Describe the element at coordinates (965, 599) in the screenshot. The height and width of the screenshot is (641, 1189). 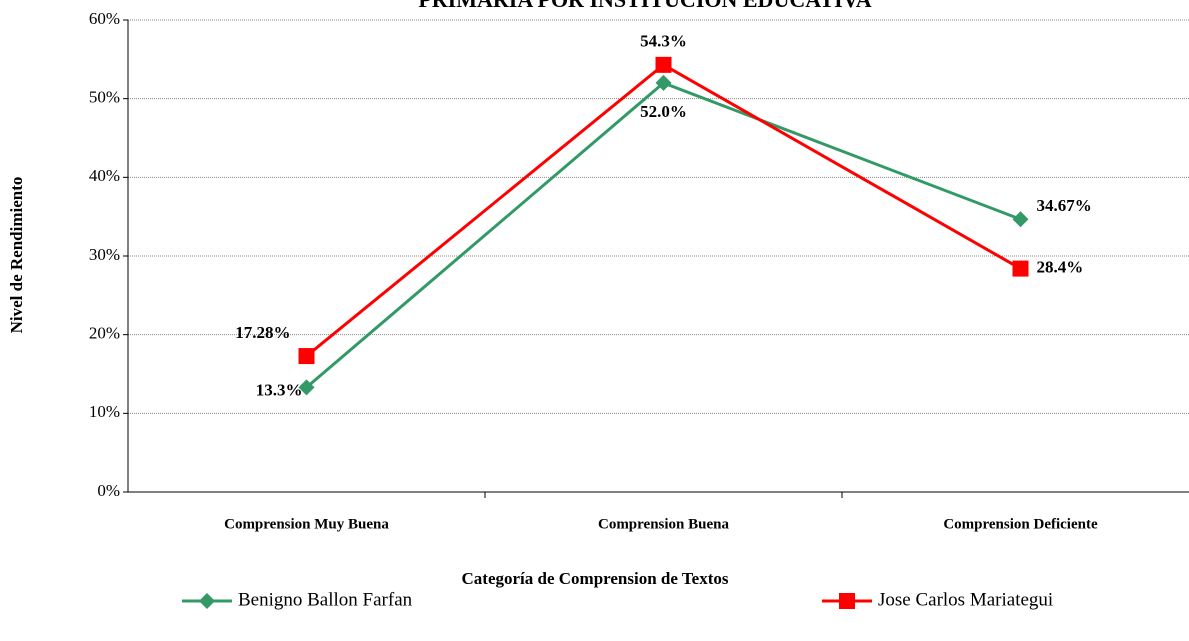
I see `legend-label: Jose Carlos Mariategui` at that location.